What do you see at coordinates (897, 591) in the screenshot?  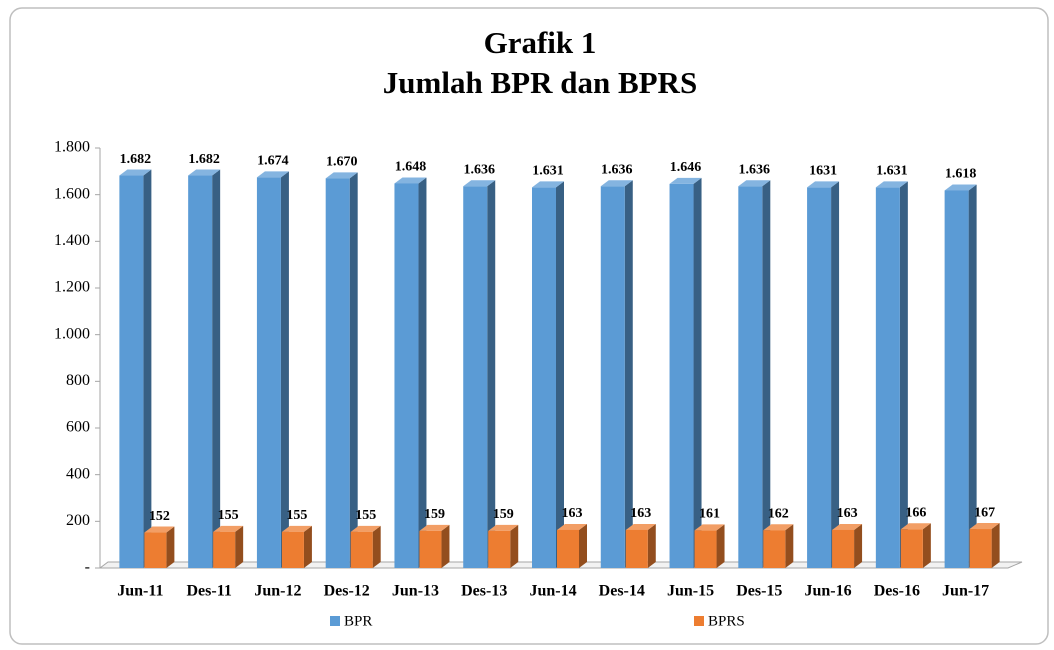 I see `x-tick-label: Des-16` at bounding box center [897, 591].